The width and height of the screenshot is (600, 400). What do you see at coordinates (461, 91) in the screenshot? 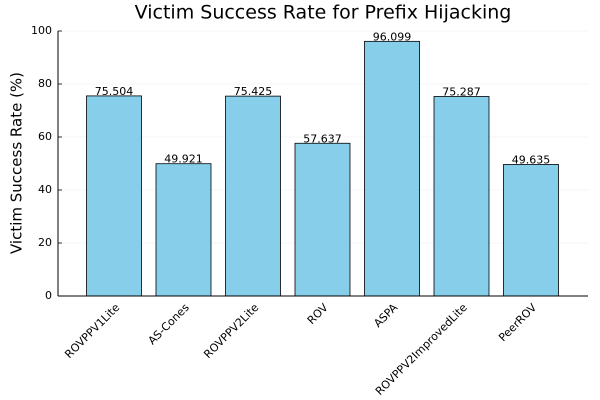
I see `value-label: 75.287` at bounding box center [461, 91].